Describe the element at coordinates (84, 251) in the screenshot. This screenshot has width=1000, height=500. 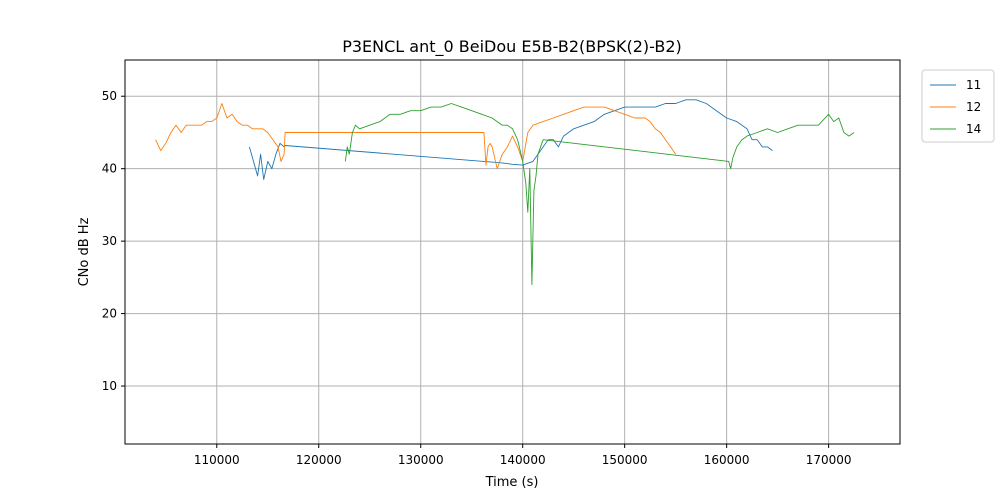
I see `y-axis-label: CNo dB Hz` at that location.